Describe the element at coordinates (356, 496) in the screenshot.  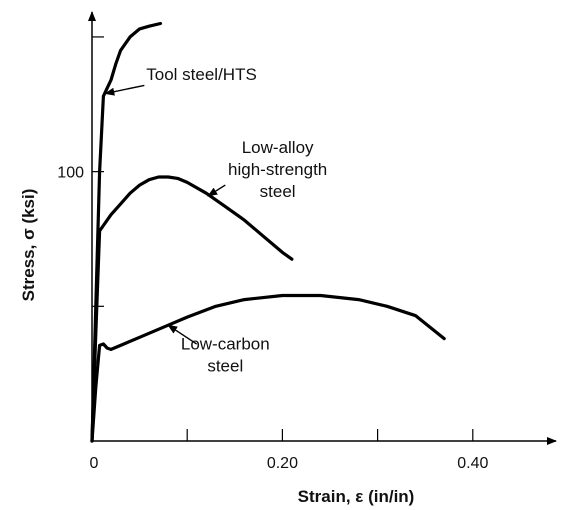
I see `x-axis-title: Strain, ε (in/in)` at that location.